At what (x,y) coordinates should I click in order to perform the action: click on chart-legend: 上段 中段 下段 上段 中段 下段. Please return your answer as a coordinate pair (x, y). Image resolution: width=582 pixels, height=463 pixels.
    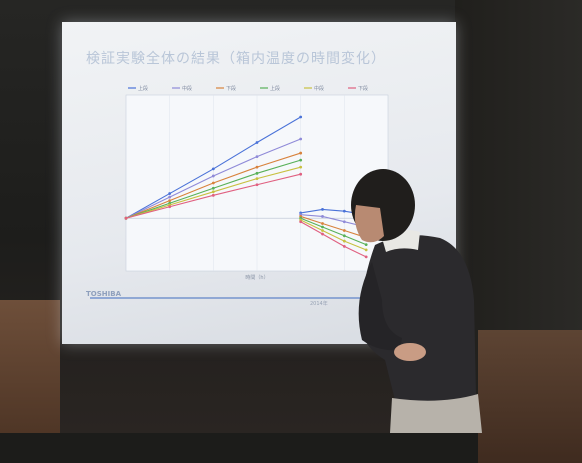
    Looking at the image, I should click on (248, 88).